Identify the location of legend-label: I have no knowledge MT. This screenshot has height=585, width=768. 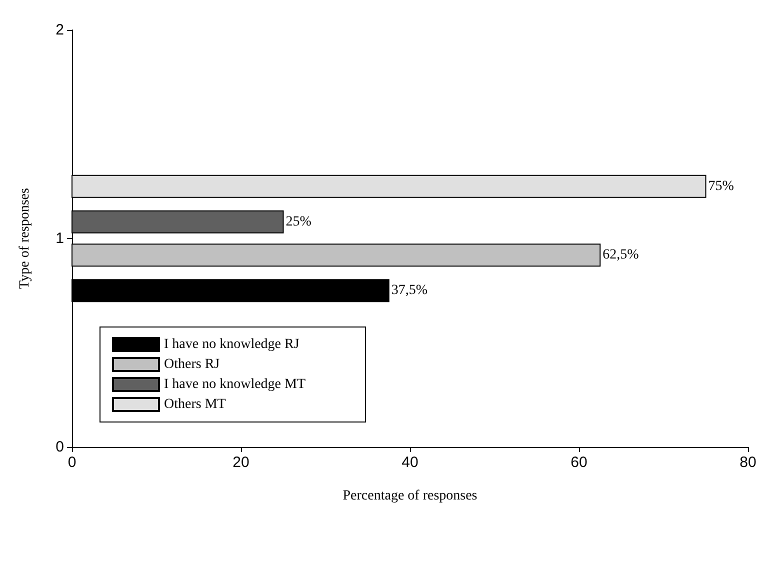
(235, 384).